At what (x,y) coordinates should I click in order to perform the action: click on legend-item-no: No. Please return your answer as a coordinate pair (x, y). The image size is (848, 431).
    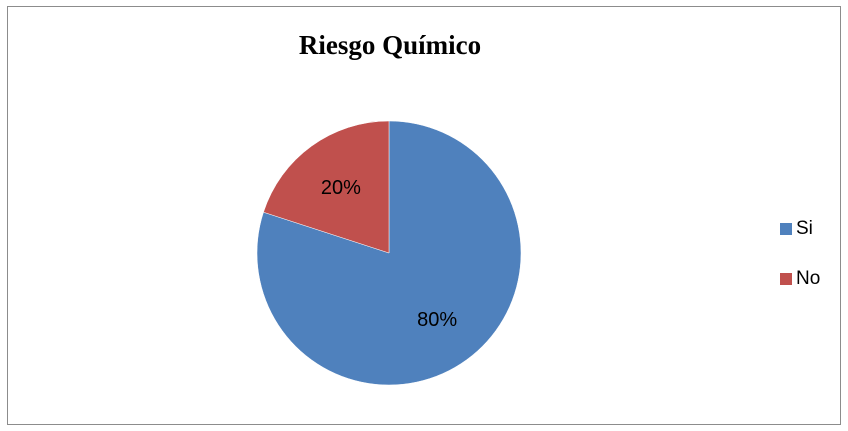
    Looking at the image, I should click on (800, 279).